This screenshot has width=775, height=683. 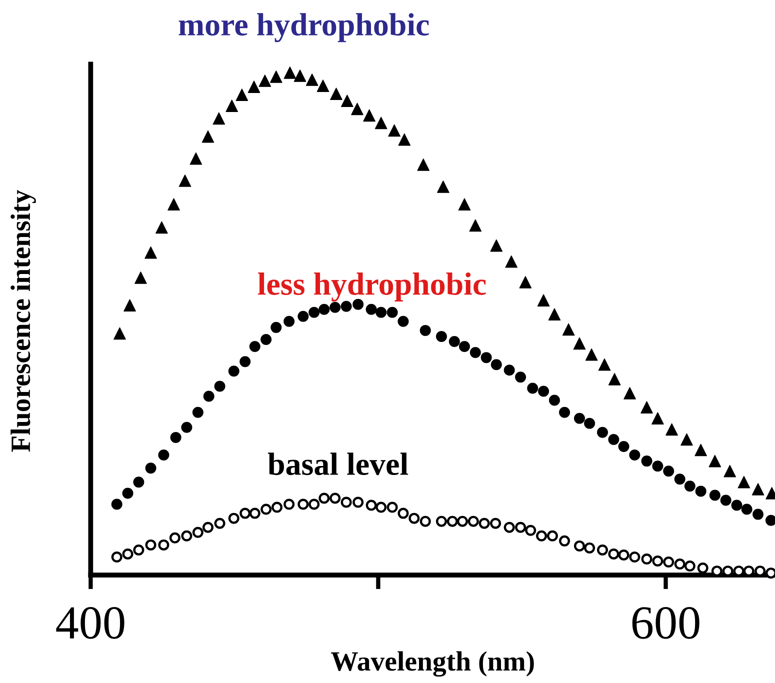 I want to click on series-label: less hydrophobic, so click(x=372, y=287).